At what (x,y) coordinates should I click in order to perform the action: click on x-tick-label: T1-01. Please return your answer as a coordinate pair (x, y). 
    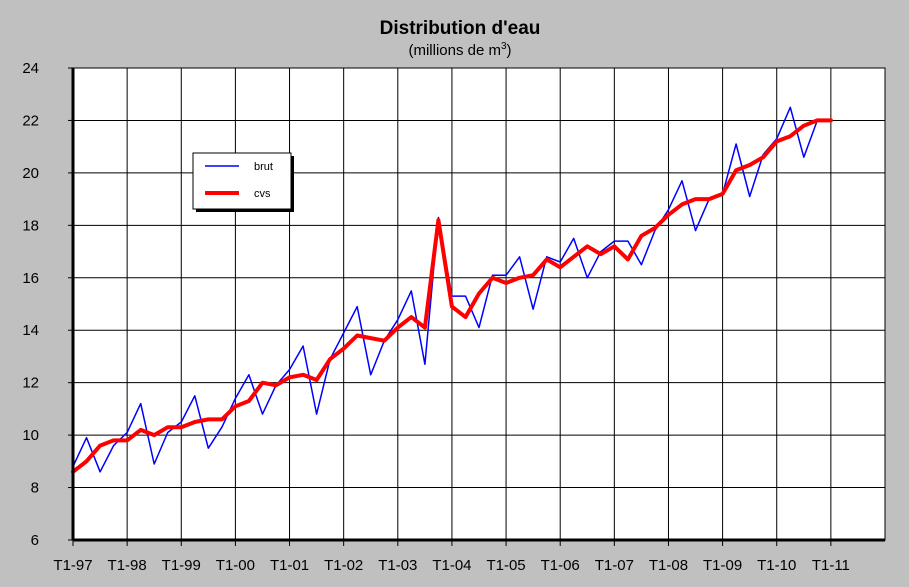
    Looking at the image, I should click on (289, 565).